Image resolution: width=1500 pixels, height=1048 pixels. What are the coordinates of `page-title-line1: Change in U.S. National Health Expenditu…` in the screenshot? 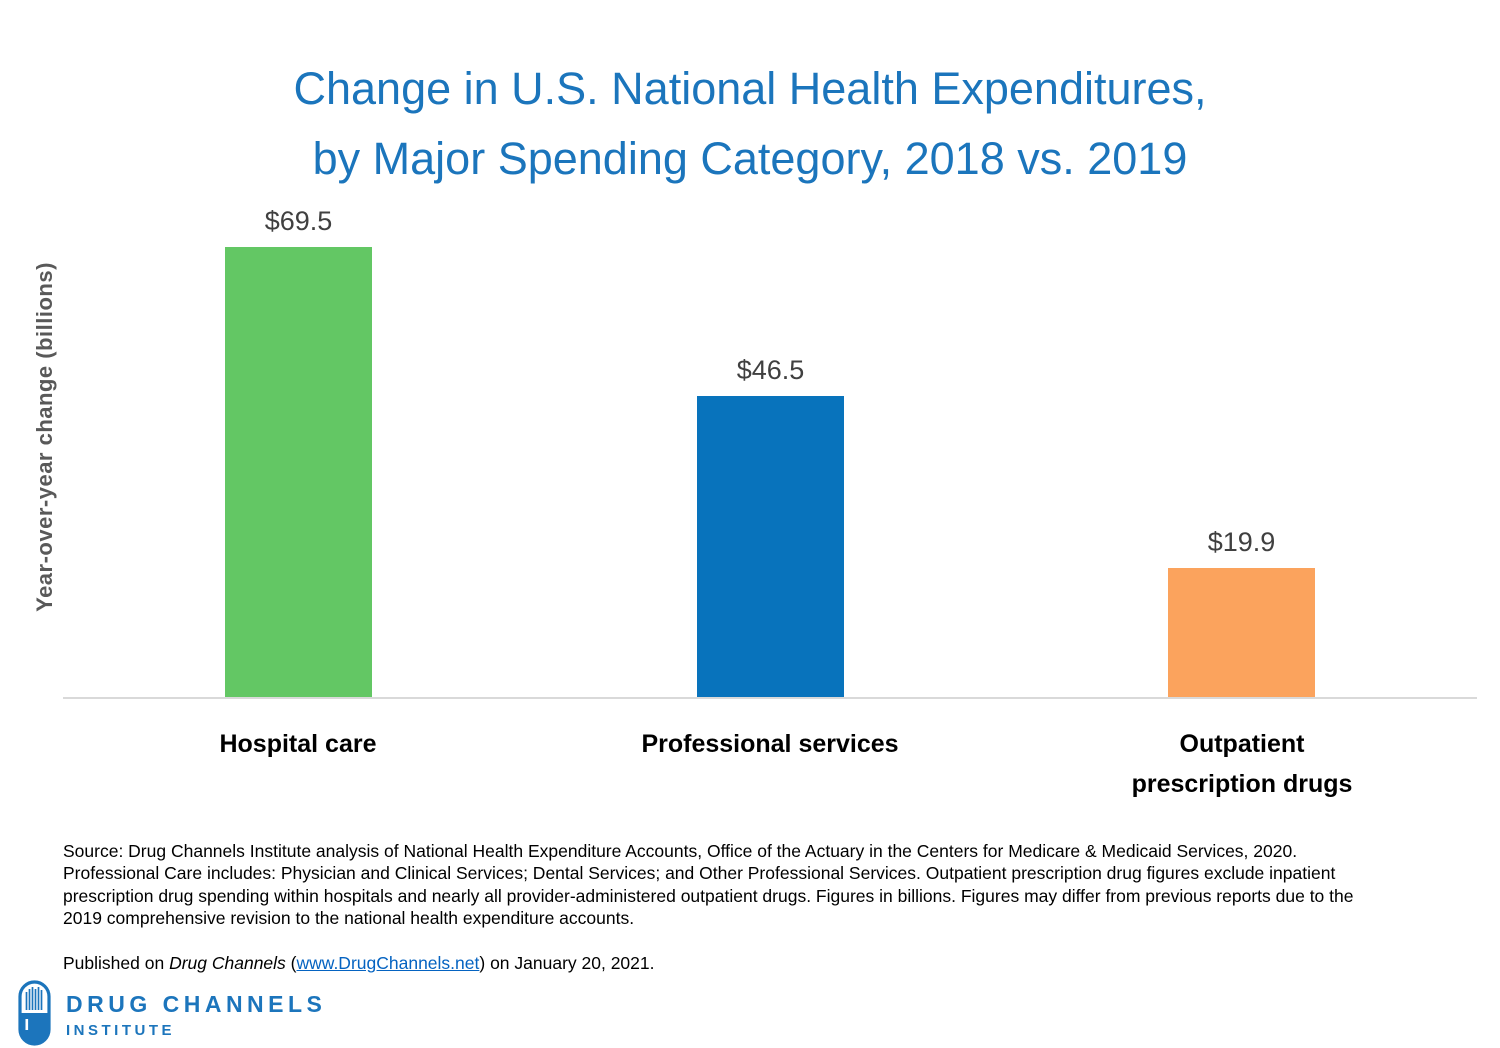 It's located at (750, 89).